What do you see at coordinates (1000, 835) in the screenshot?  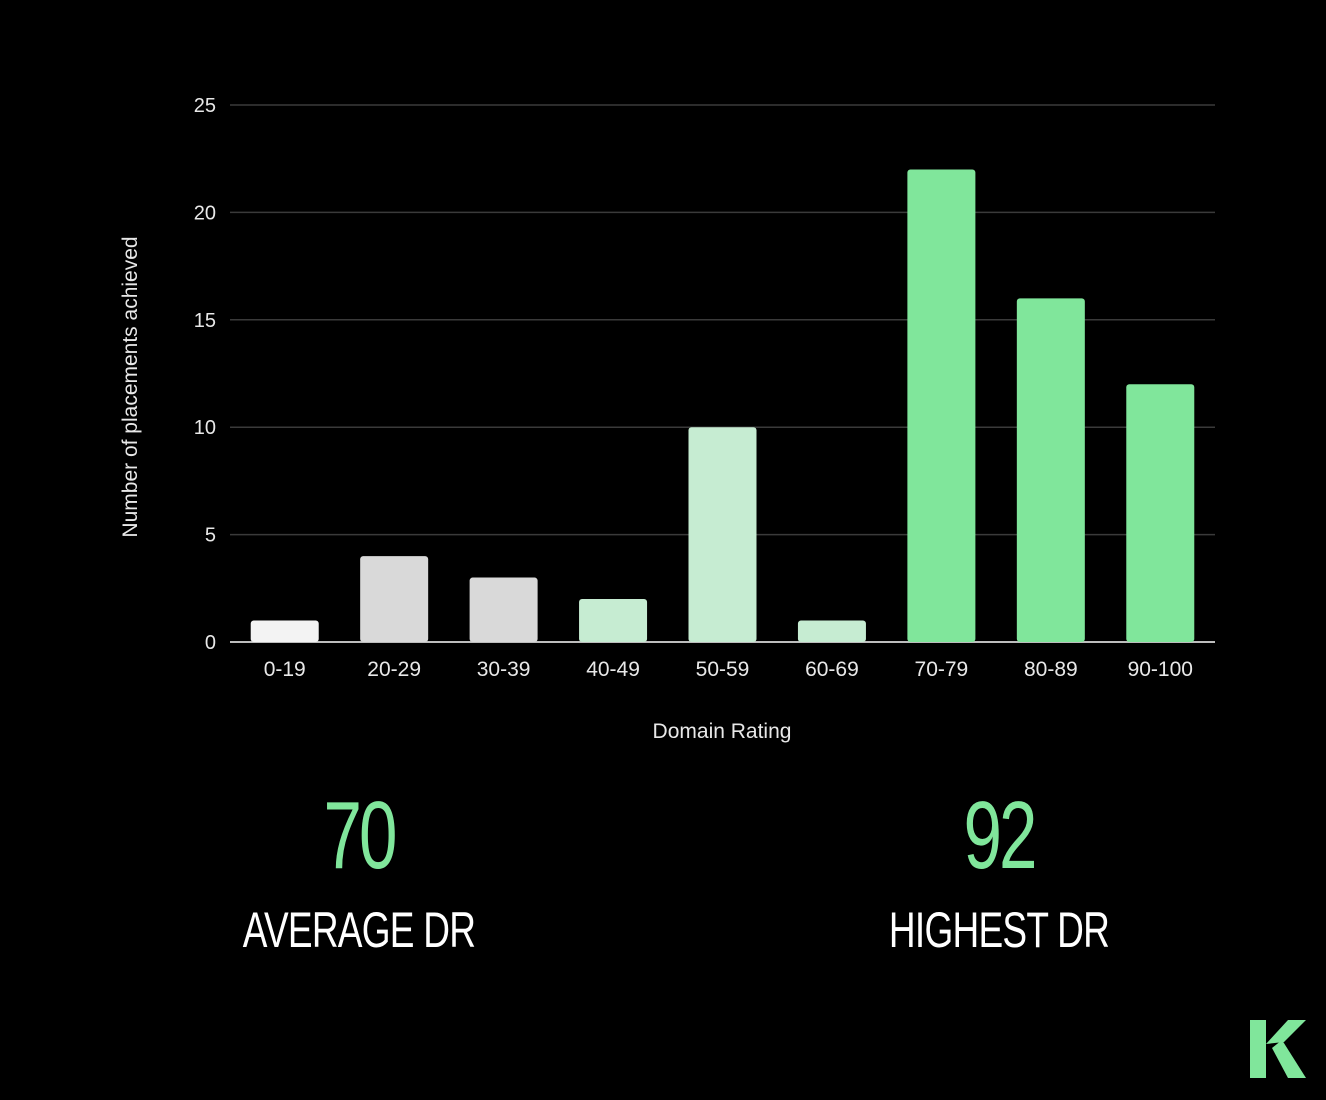 I see `highest-dr-value: 92` at bounding box center [1000, 835].